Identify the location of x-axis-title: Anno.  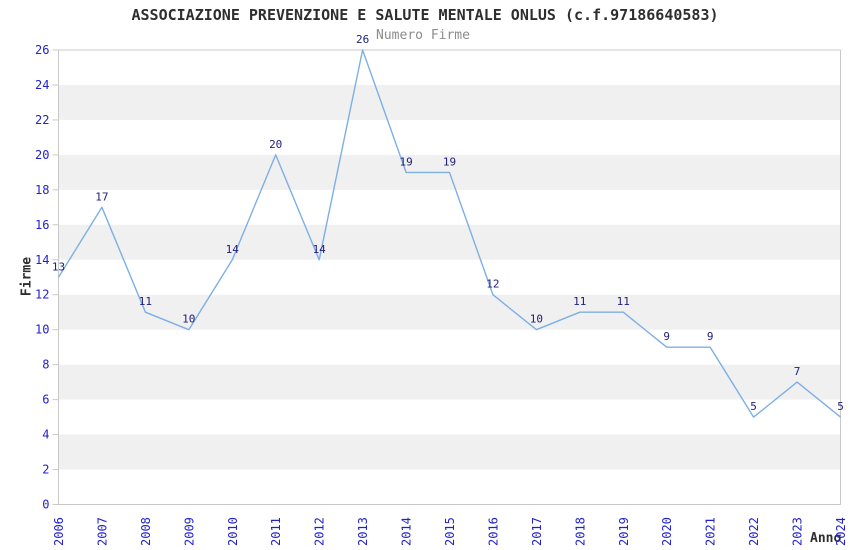
(826, 538).